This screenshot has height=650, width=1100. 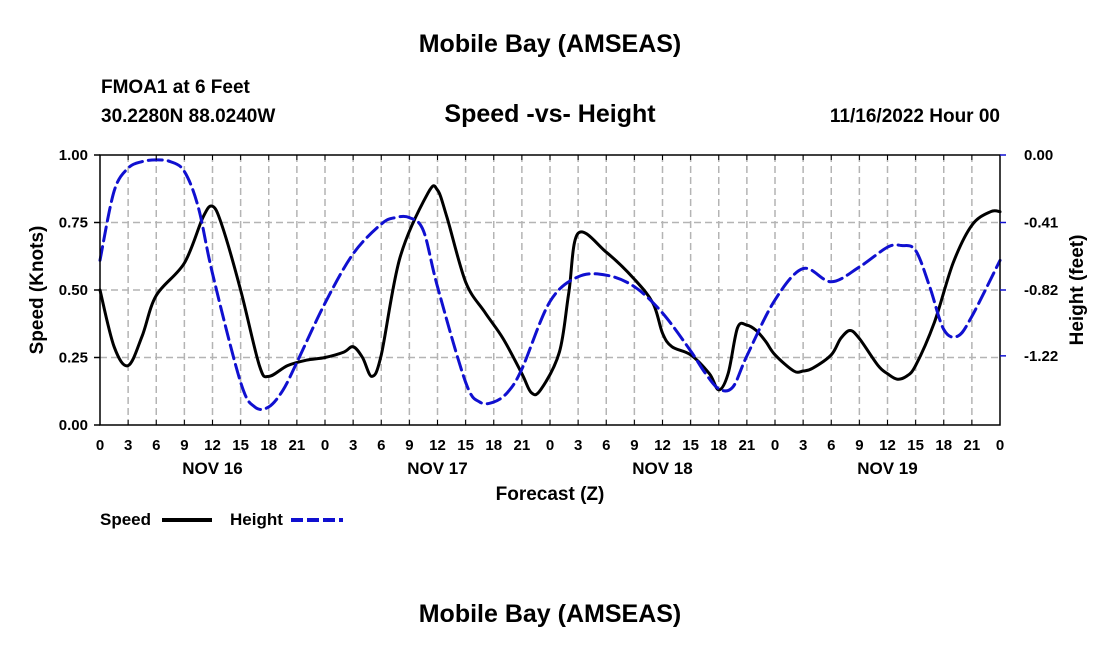 What do you see at coordinates (550, 614) in the screenshot?
I see `bottom-title: Mobile Bay (AMSEAS)` at bounding box center [550, 614].